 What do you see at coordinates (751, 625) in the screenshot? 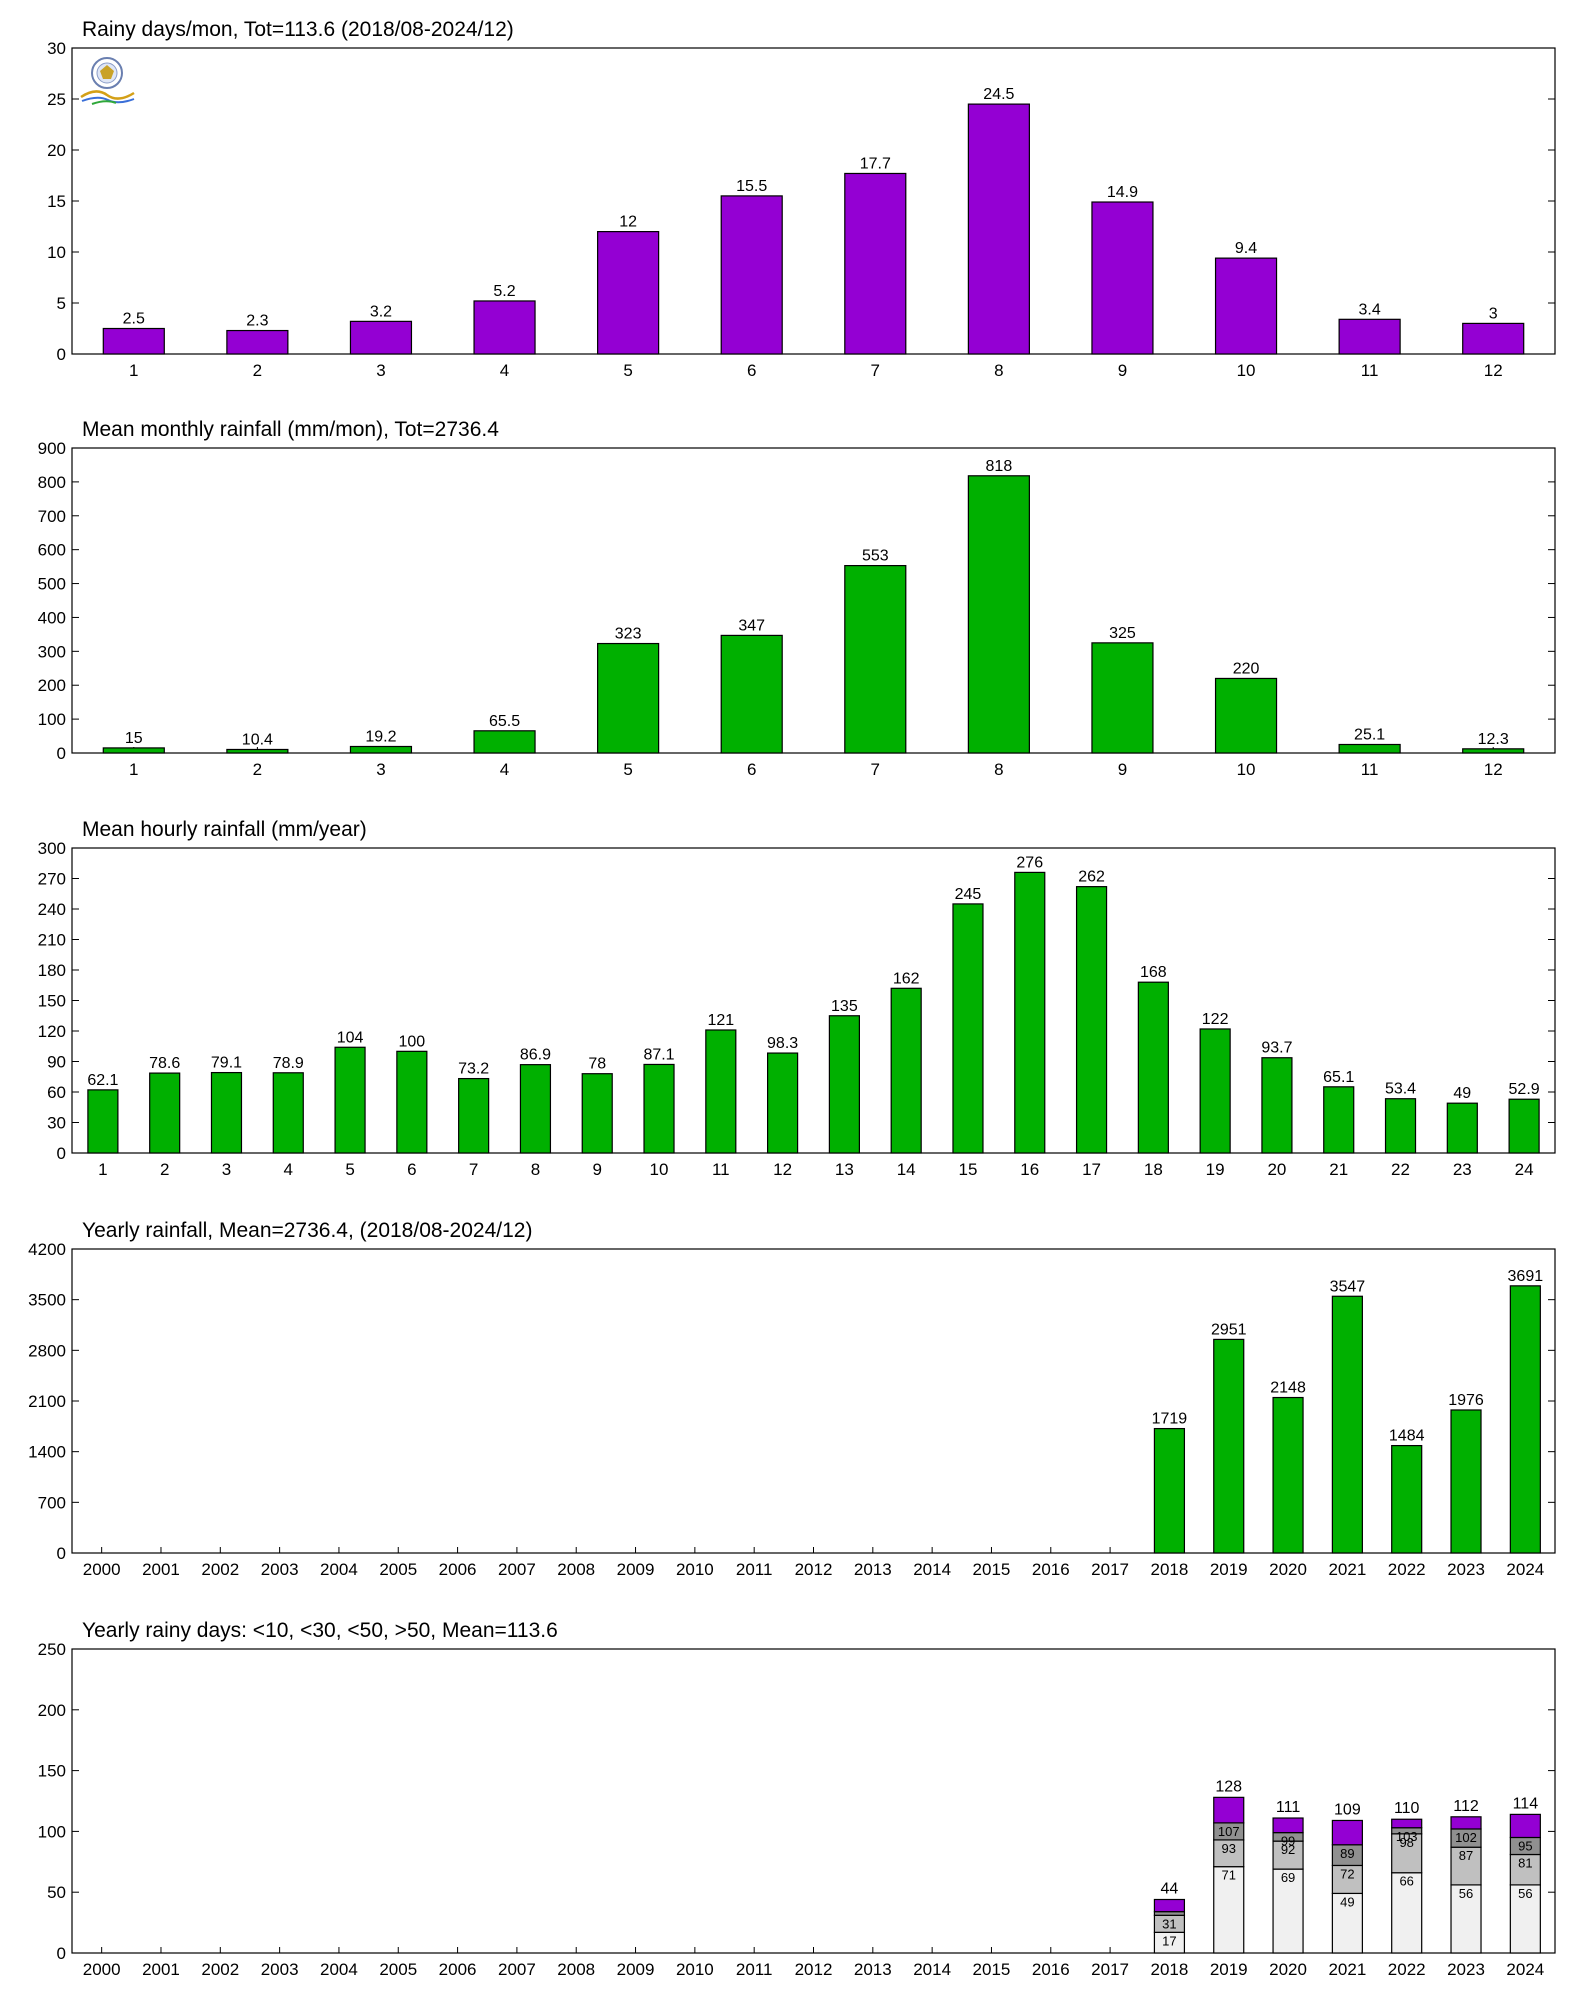
I see `data-label: 347` at bounding box center [751, 625].